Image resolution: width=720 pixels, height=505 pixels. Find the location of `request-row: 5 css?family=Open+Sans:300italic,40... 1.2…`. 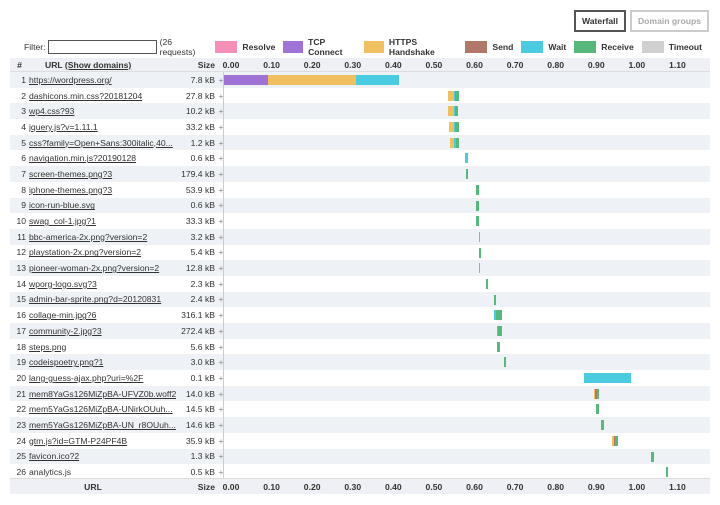

request-row: 5 css?family=Open+Sans:300italic,40... 1.2… is located at coordinates (360, 142).